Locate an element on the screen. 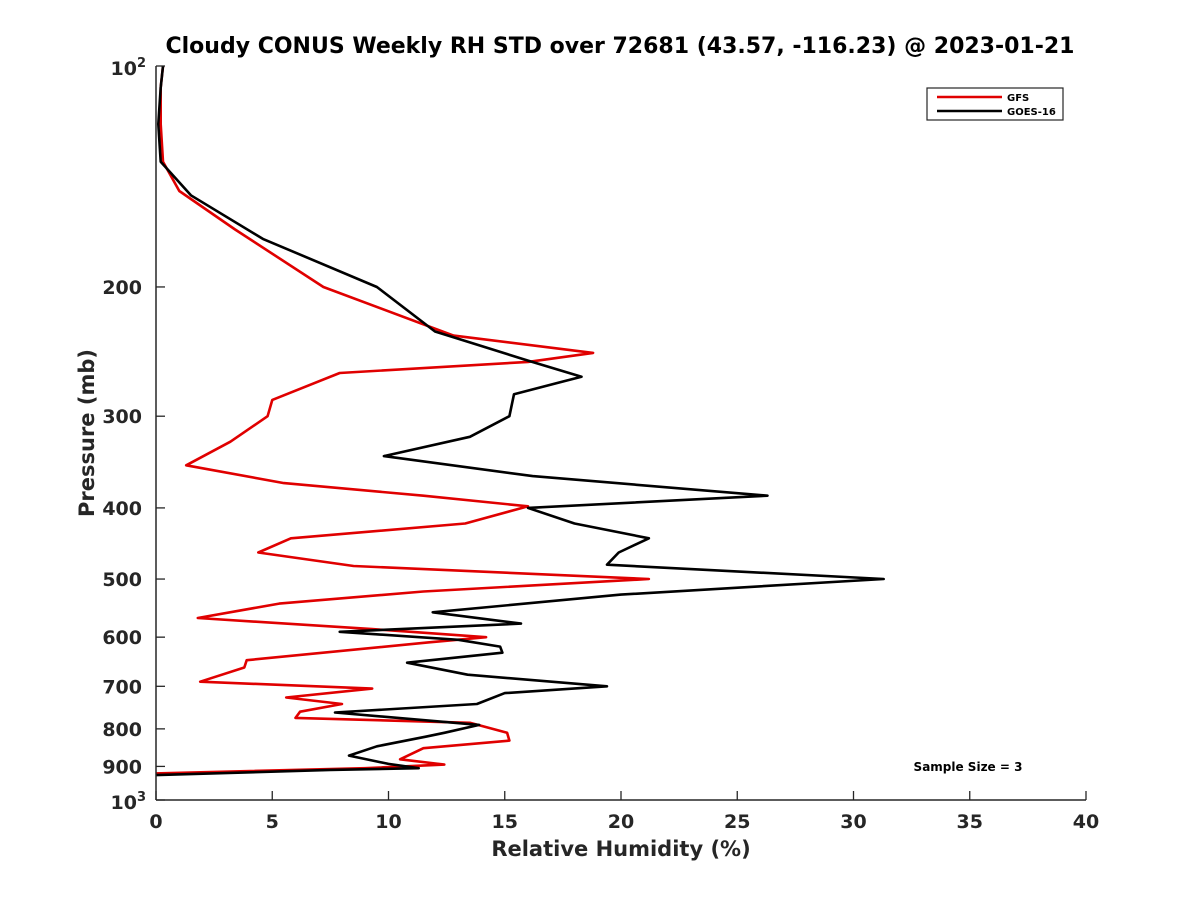  legend-label: GOES-16 is located at coordinates (1031, 112).